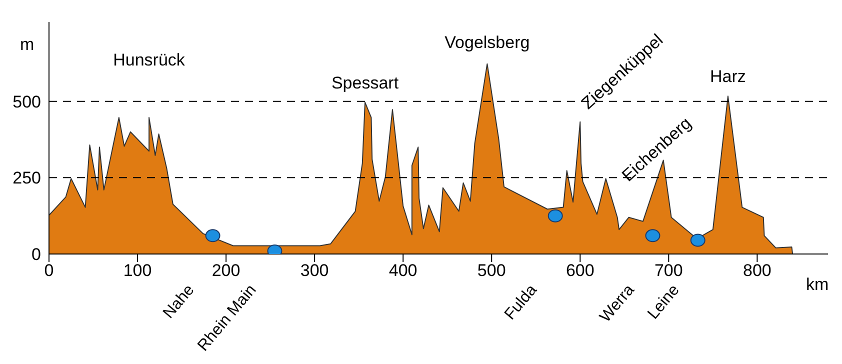 The width and height of the screenshot is (842, 364). Describe the element at coordinates (580, 270) in the screenshot. I see `x-tick-label: 600` at that location.